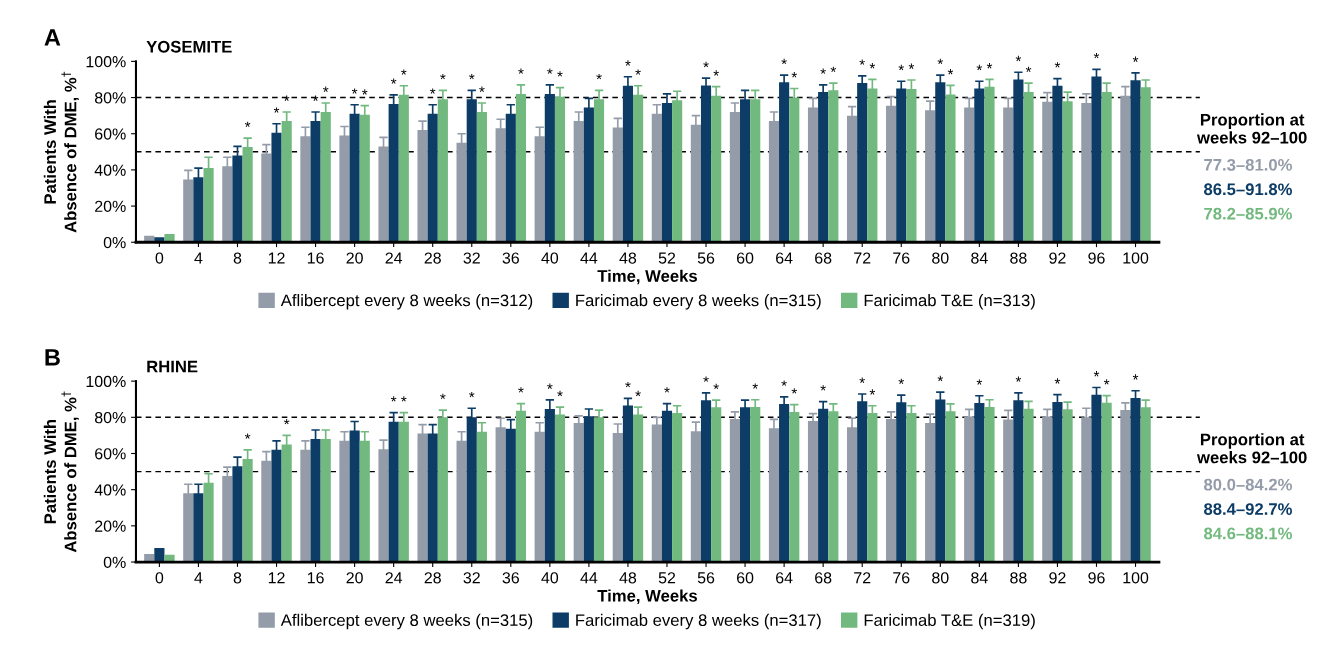 The height and width of the screenshot is (646, 1320). What do you see at coordinates (52, 357) in the screenshot?
I see `text: B` at bounding box center [52, 357].